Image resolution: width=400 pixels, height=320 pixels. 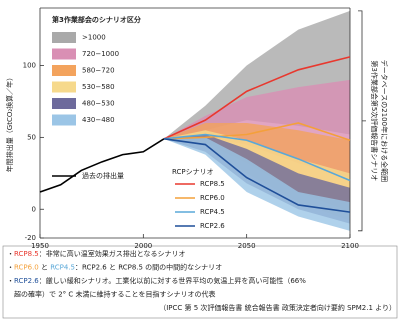 I want to click on series-legend-title: RCPシナリオ, so click(x=193, y=172).